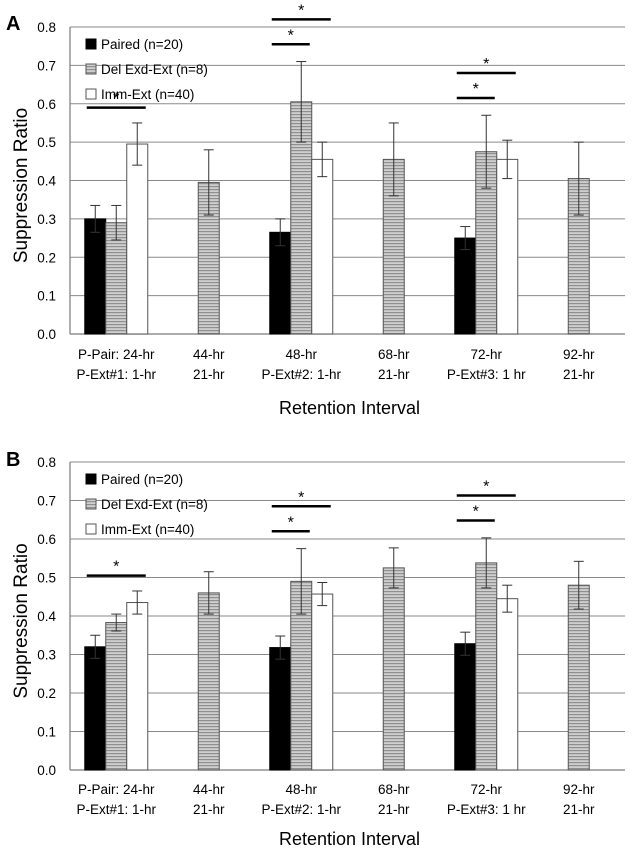 This screenshot has width=644, height=850. What do you see at coordinates (13, 460) in the screenshot?
I see `panel-label: B` at bounding box center [13, 460].